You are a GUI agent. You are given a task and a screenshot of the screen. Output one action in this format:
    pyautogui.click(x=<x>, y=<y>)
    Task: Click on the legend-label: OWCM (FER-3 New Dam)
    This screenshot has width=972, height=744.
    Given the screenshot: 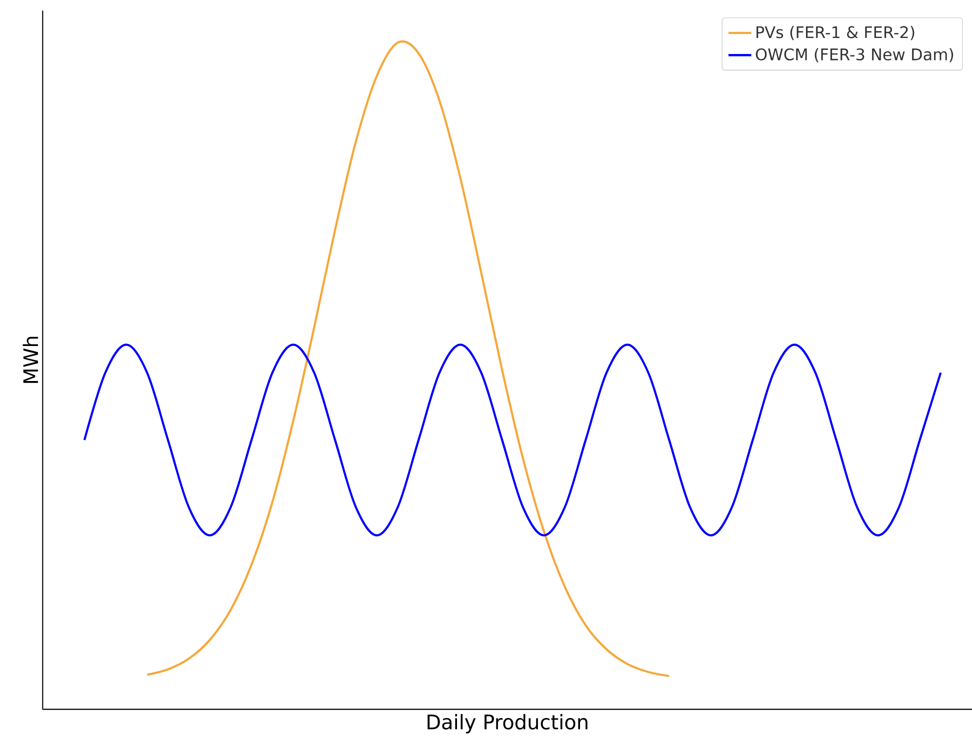 What is the action you would take?
    pyautogui.click(x=855, y=55)
    